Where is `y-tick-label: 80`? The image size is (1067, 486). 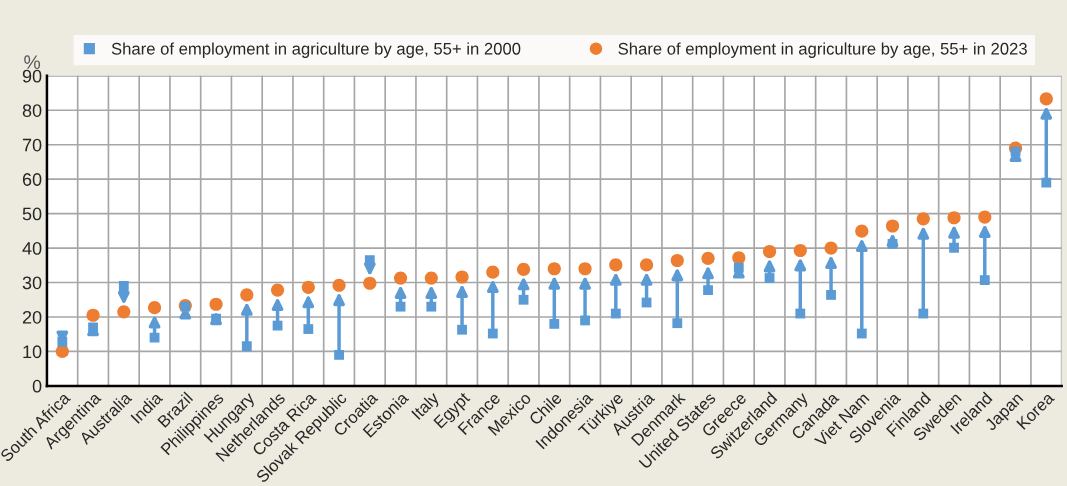 y-tick-label: 80 is located at coordinates (32, 110).